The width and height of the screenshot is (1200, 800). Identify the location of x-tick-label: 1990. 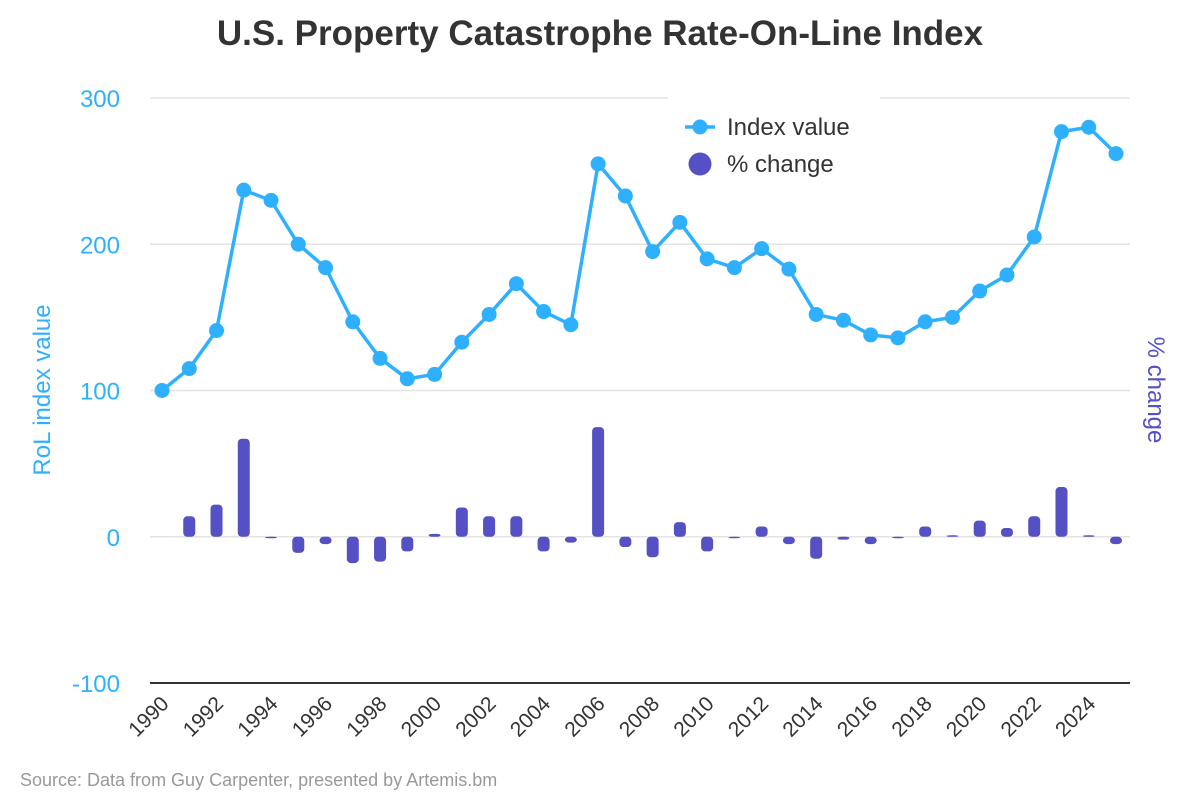
(148, 716).